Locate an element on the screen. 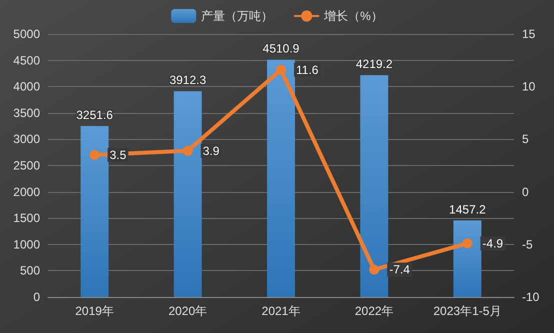  data-label: 3.9 is located at coordinates (211, 151).